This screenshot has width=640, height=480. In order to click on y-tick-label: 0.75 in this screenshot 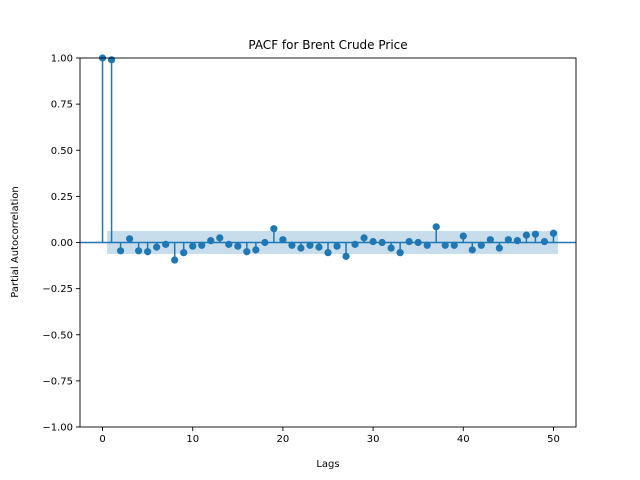, I will do `click(62, 105)`.